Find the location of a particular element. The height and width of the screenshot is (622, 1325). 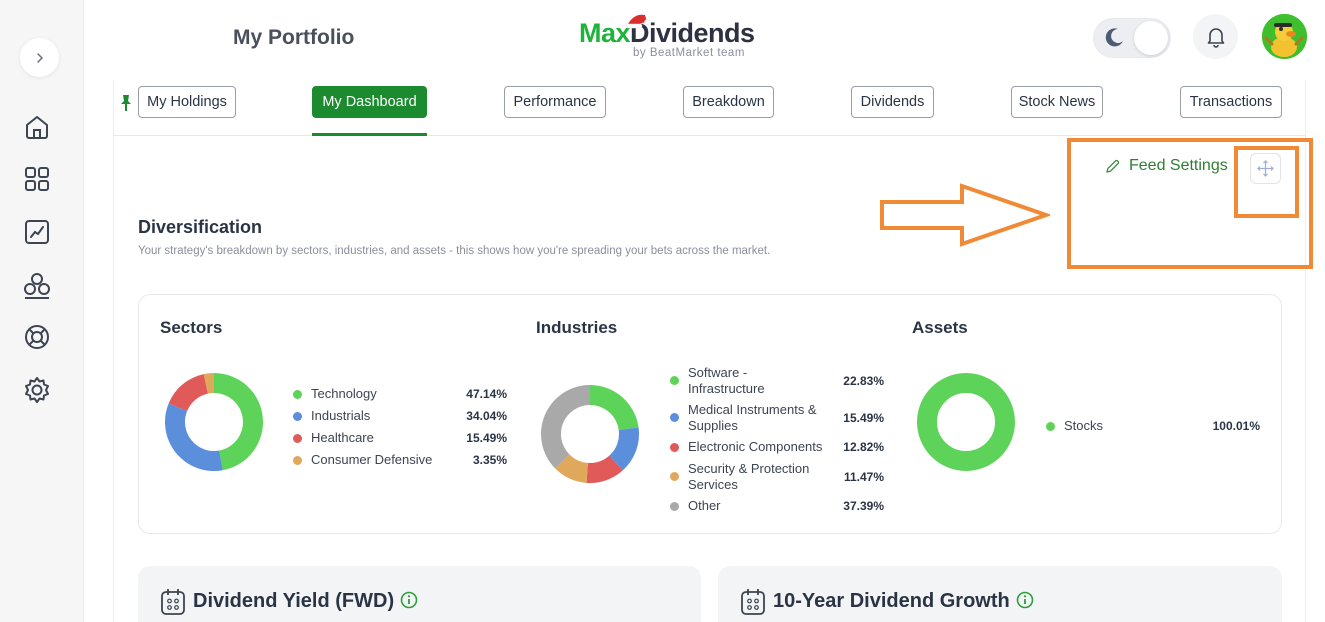

legend-item: Technology 47.14% is located at coordinates (400, 394).